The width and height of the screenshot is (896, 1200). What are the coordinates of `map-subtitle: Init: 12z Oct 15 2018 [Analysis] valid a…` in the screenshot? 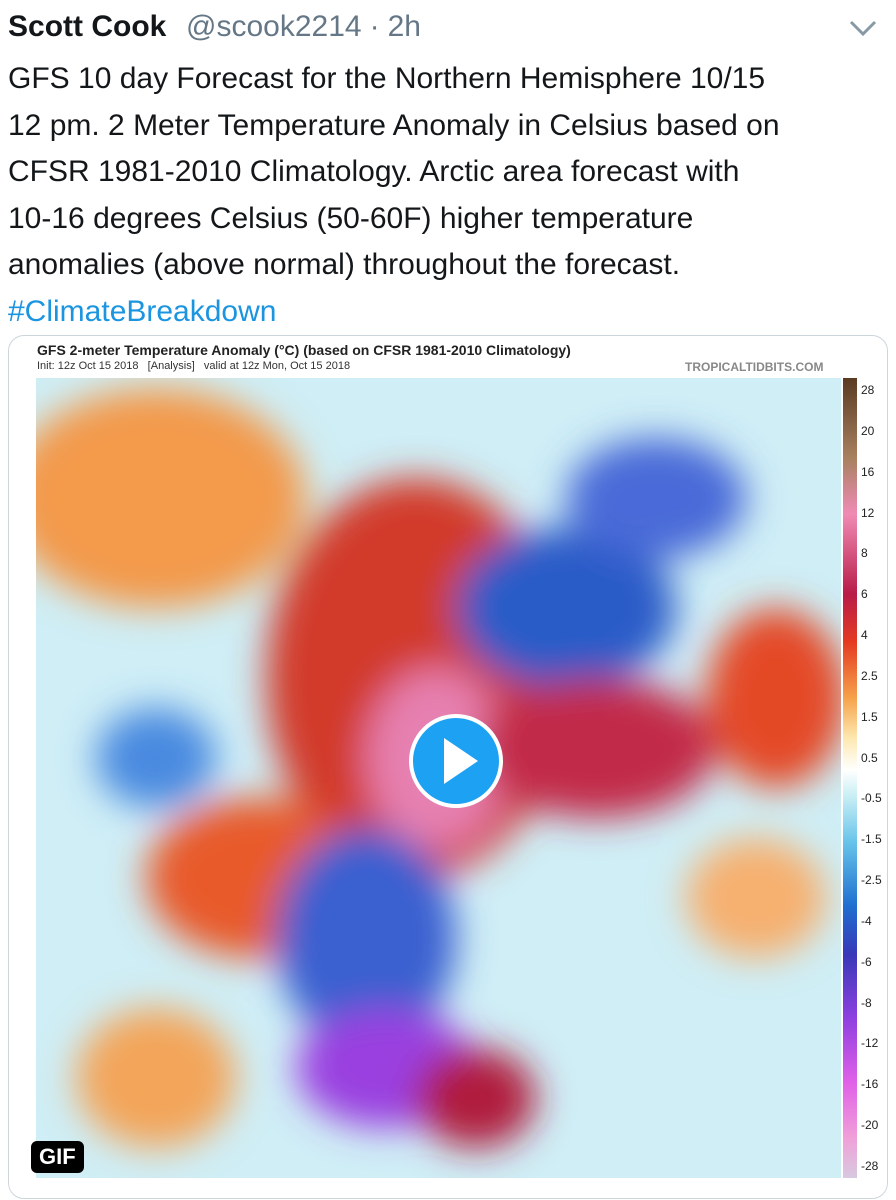 It's located at (194, 366).